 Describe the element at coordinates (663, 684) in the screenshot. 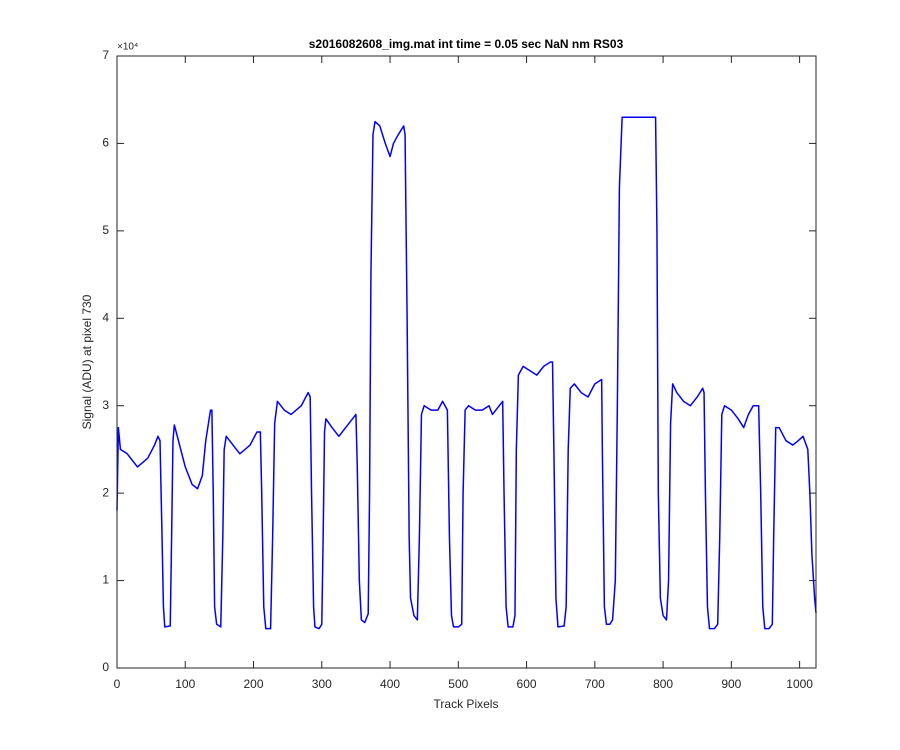

I see `x-tick-label: 800` at that location.